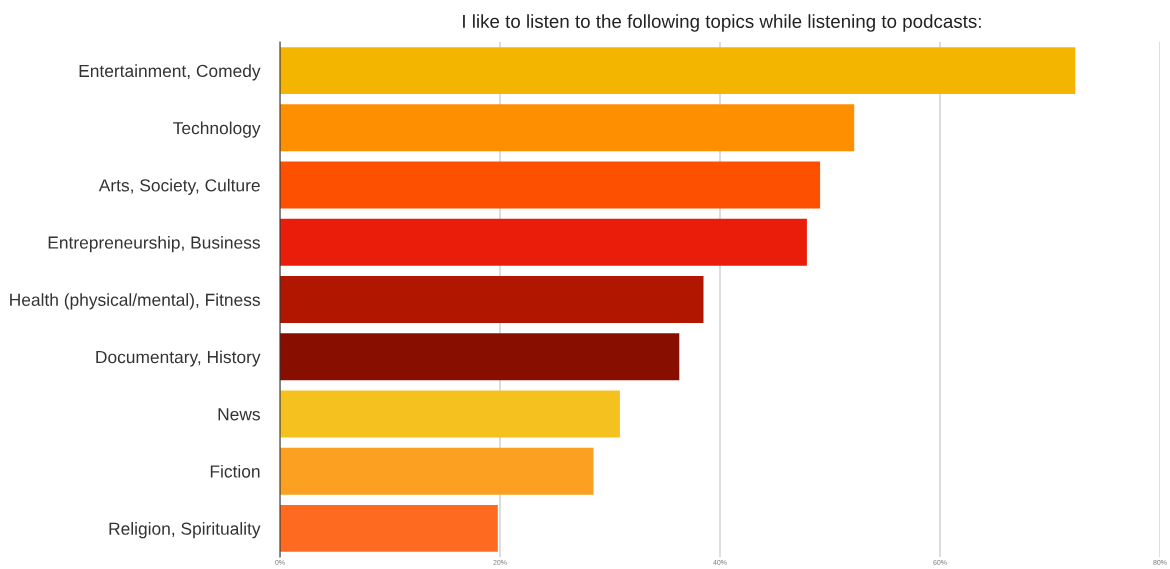 The height and width of the screenshot is (569, 1170). What do you see at coordinates (178, 358) in the screenshot?
I see `y-tick-label: Documentary, History` at bounding box center [178, 358].